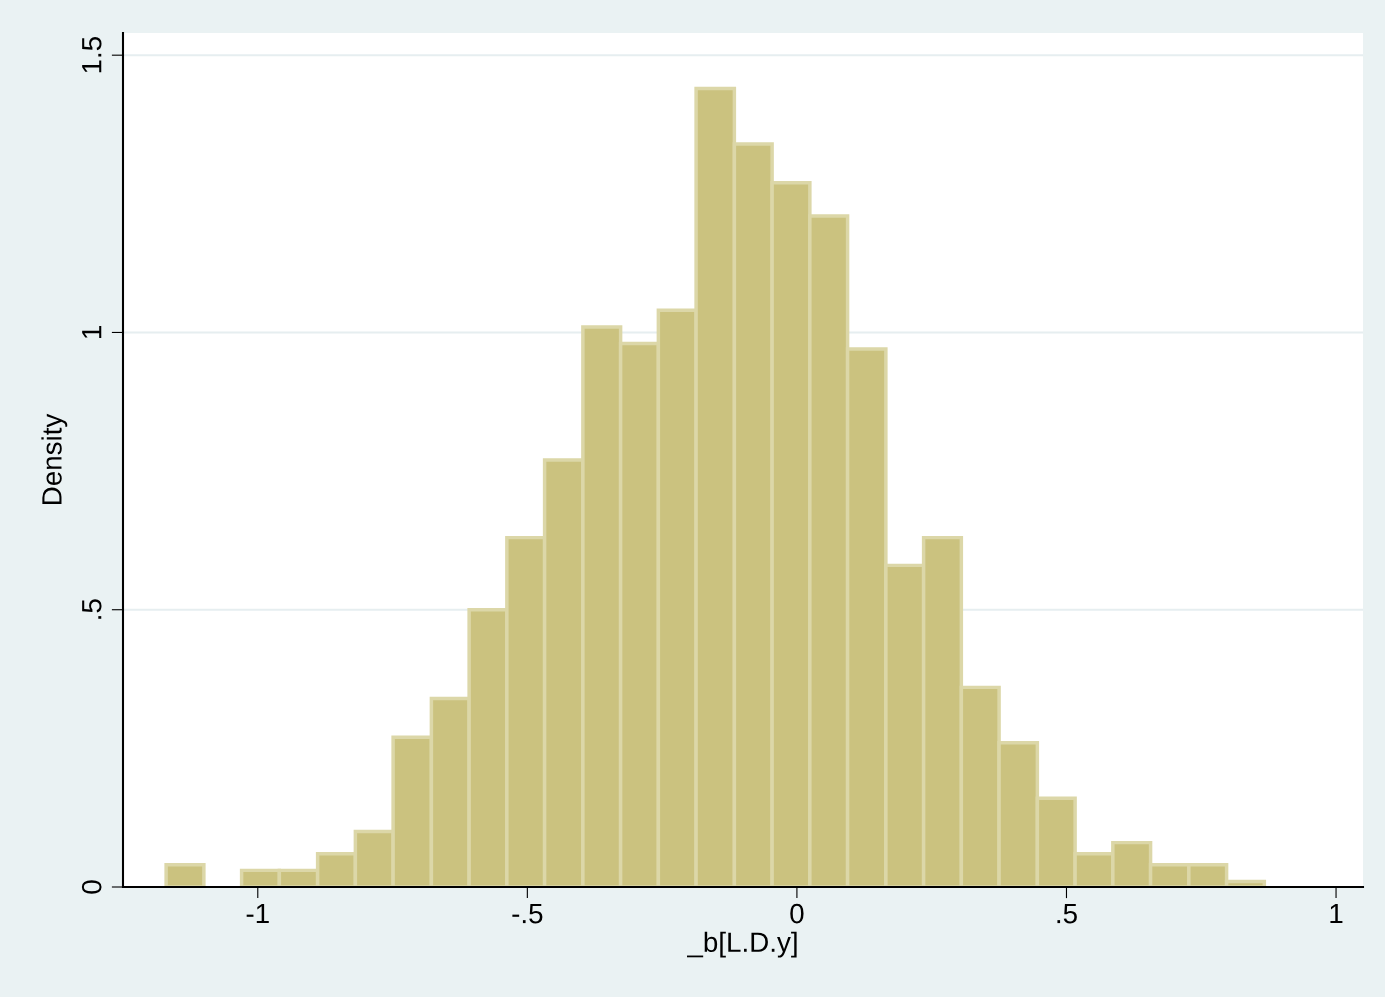  What do you see at coordinates (92, 332) in the screenshot?
I see `y-tick-label: 1` at bounding box center [92, 332].